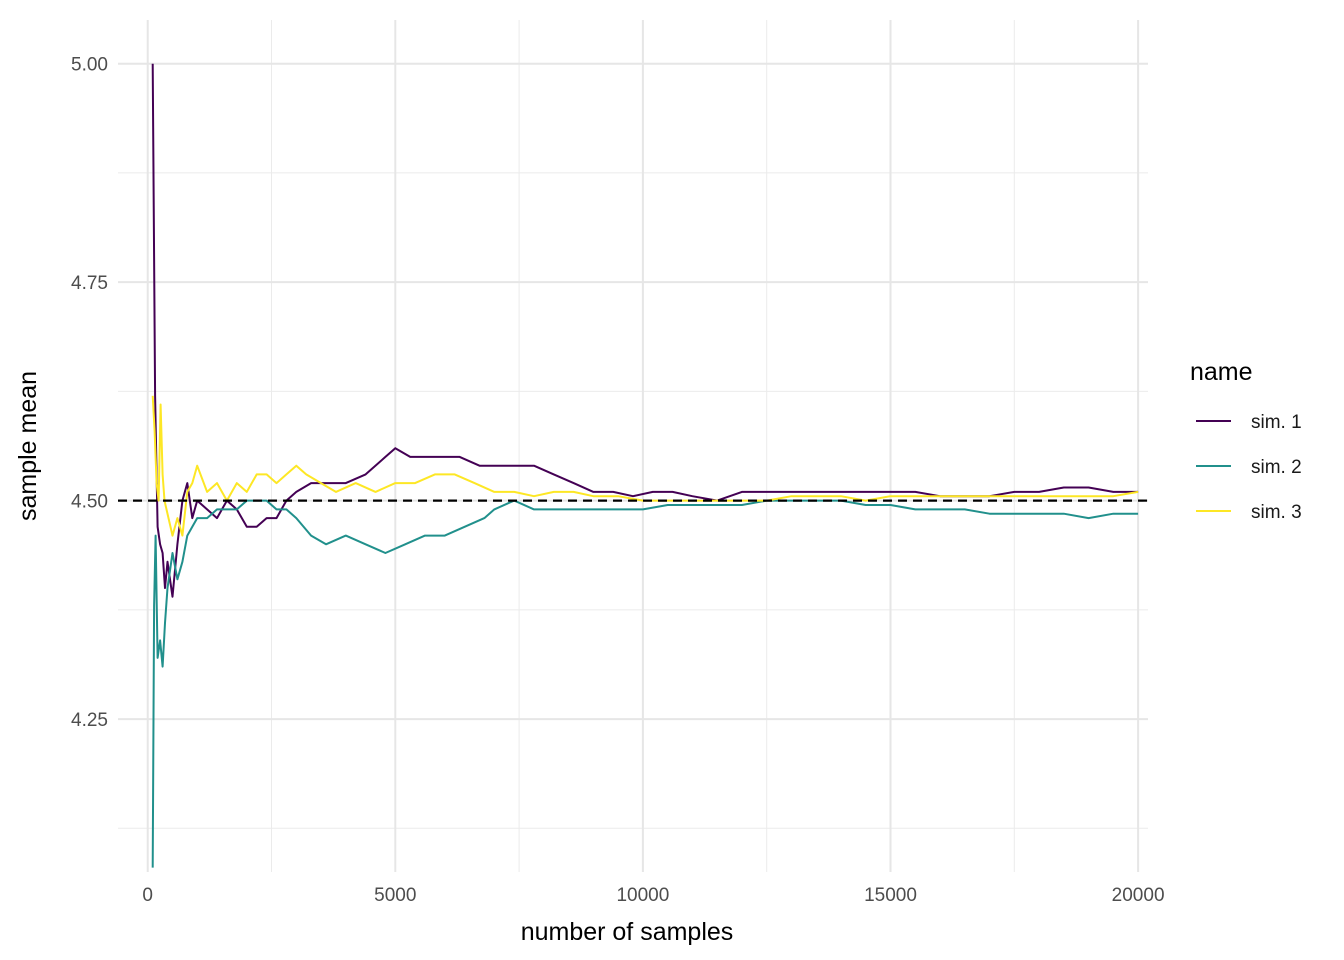 This screenshot has height=960, width=1344. What do you see at coordinates (1276, 467) in the screenshot?
I see `legend-label-2: sim. 2` at bounding box center [1276, 467].